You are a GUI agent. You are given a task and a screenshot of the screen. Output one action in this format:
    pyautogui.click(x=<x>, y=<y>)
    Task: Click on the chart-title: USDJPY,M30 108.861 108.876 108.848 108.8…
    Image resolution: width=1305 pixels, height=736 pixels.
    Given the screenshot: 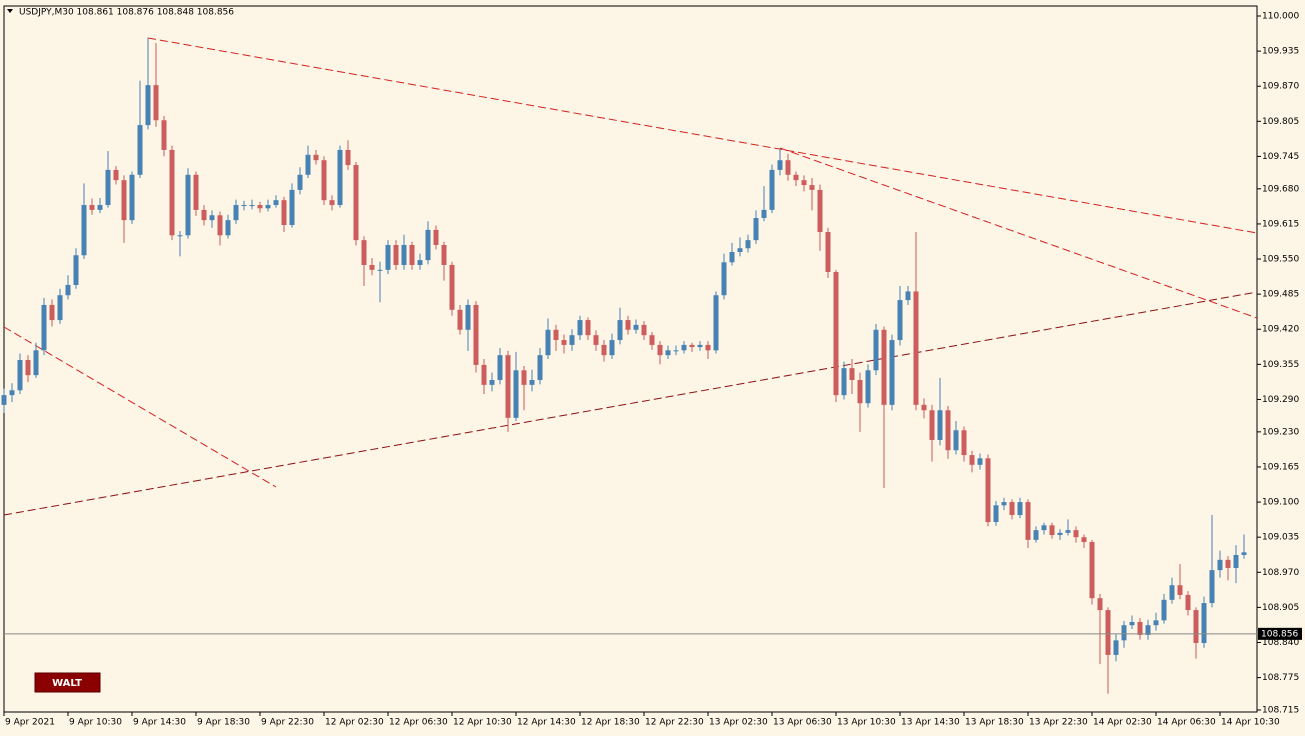 What is the action you would take?
    pyautogui.click(x=126, y=13)
    